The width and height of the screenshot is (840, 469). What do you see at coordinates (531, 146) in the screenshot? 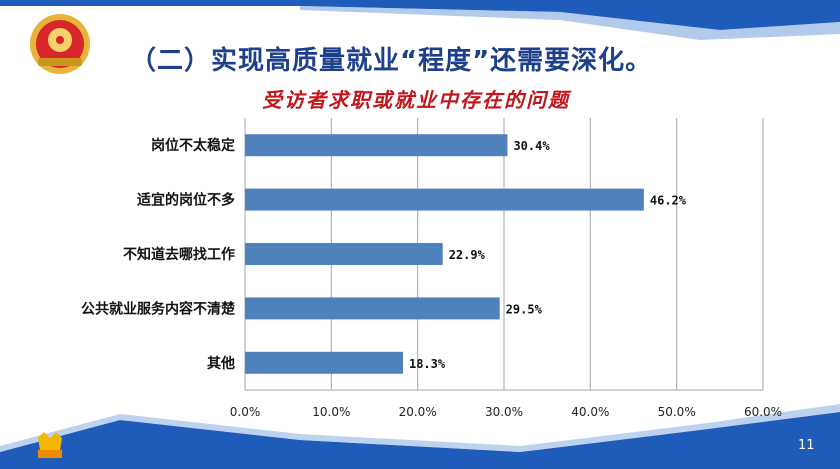
I see `data-label: 30.4%` at bounding box center [531, 146].